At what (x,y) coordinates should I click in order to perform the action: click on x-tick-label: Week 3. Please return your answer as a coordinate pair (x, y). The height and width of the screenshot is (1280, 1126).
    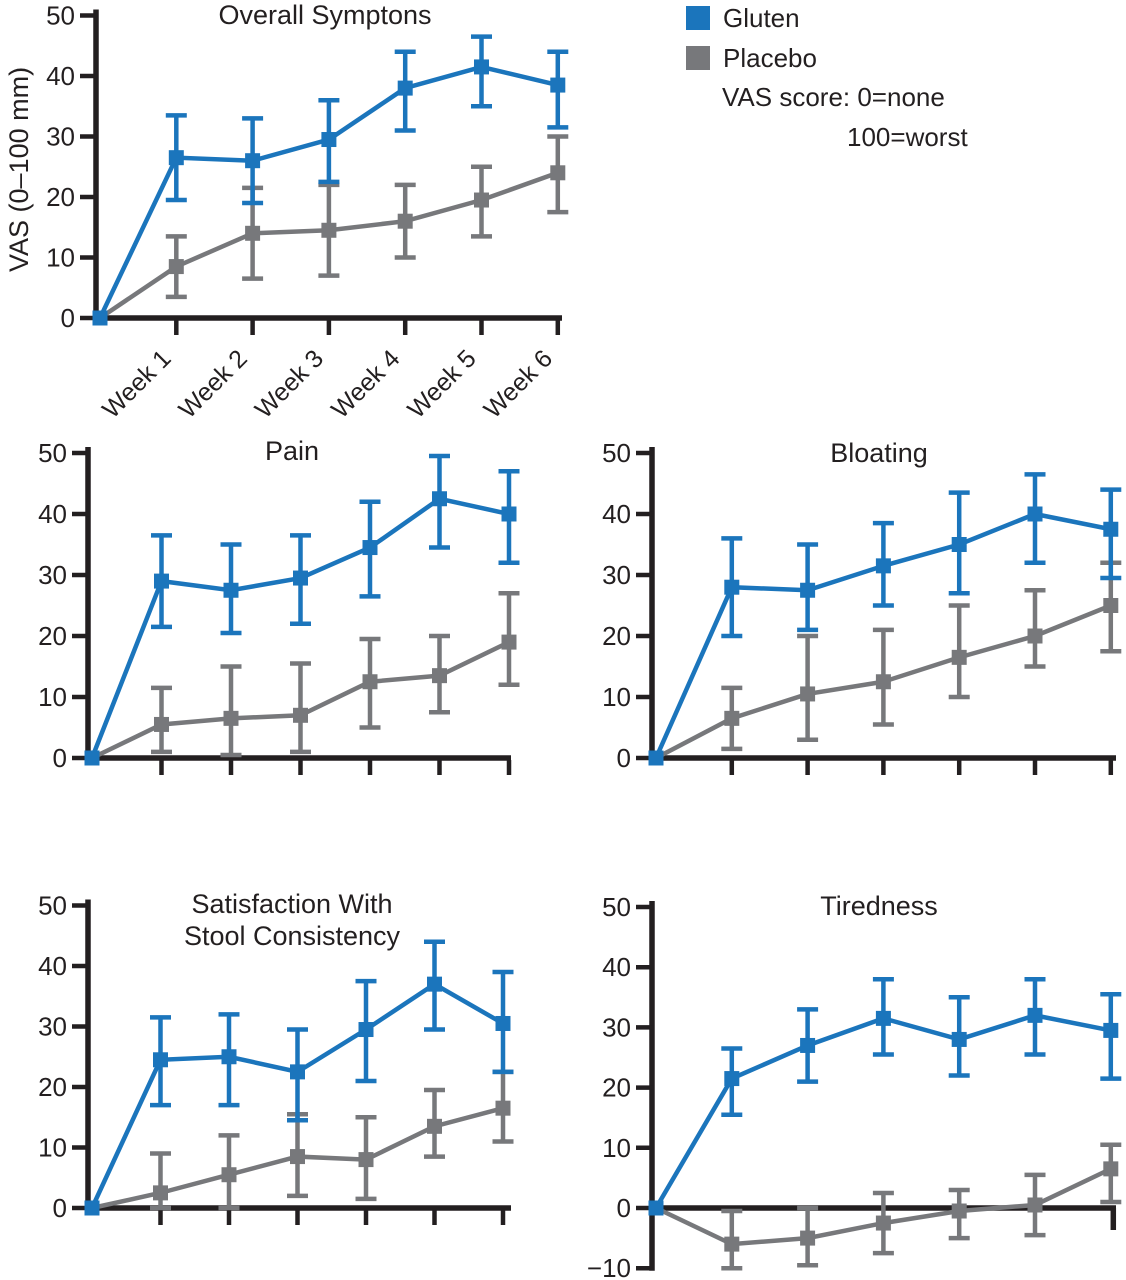
    Looking at the image, I should click on (289, 383).